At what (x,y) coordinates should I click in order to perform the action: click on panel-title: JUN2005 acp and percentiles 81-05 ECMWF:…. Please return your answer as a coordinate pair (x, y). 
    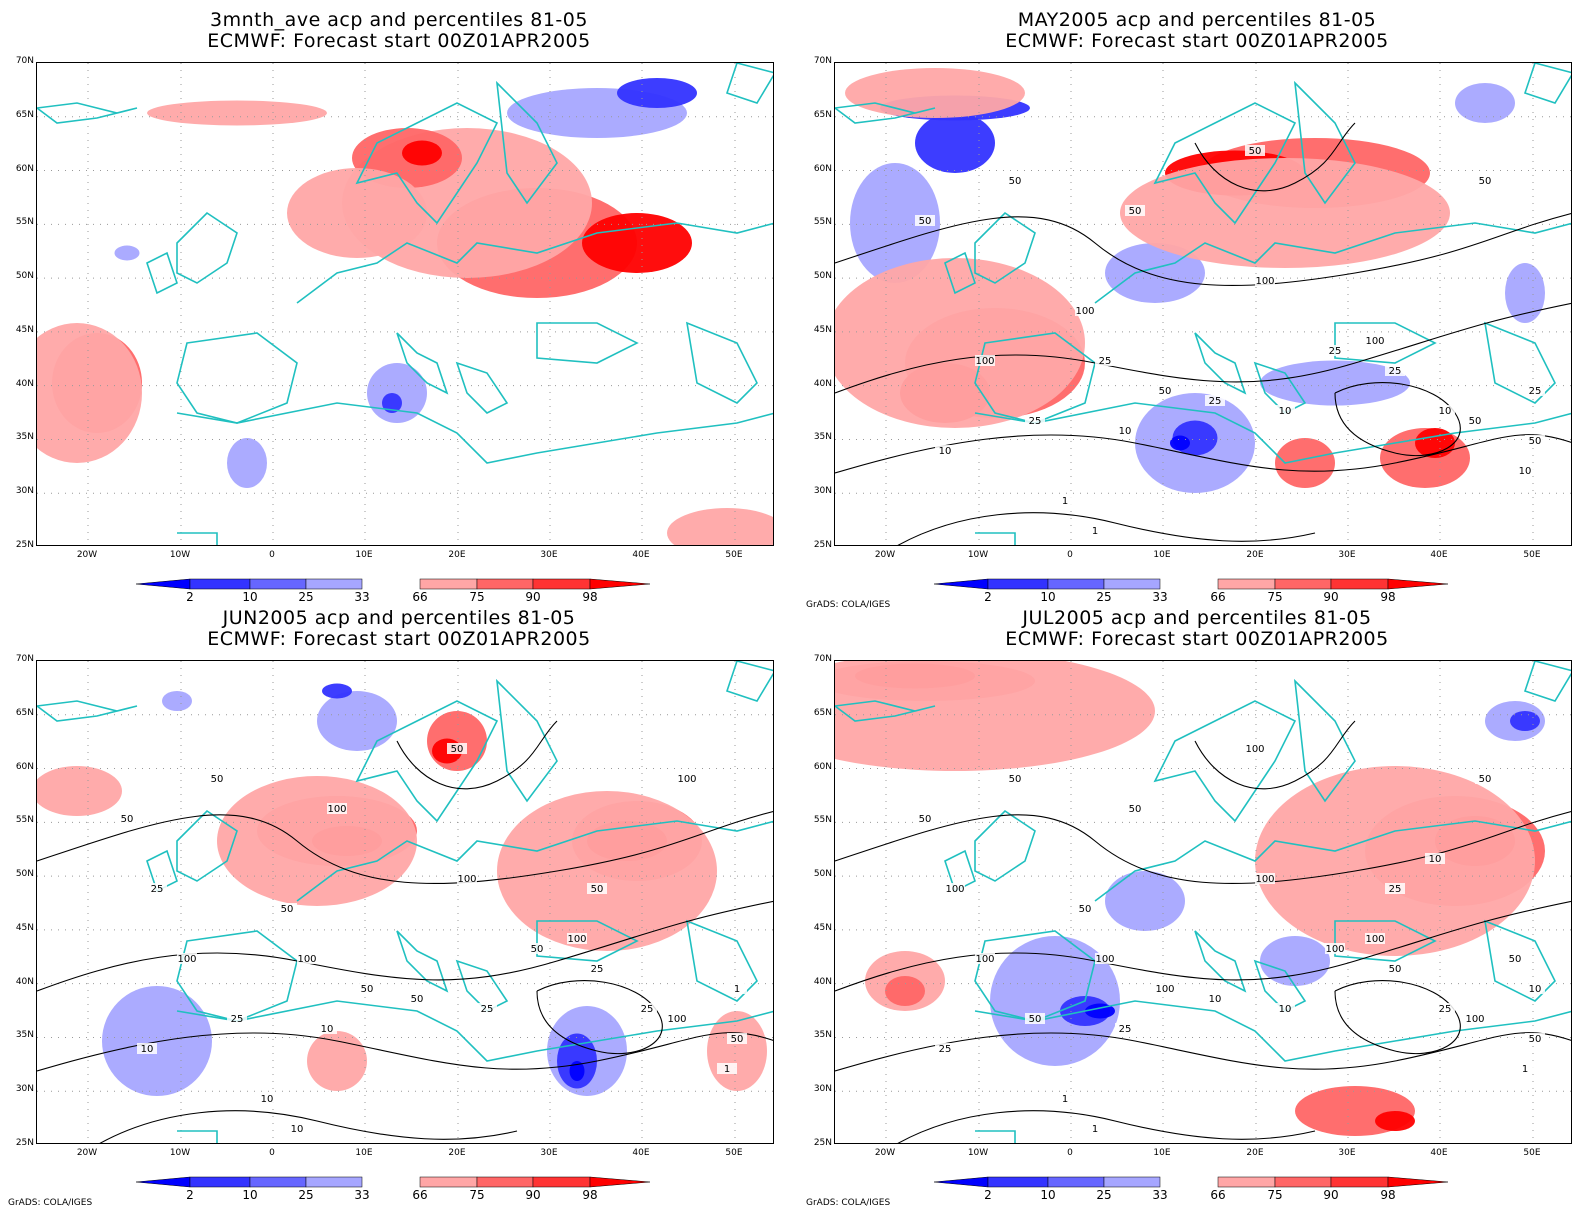
    Looking at the image, I should click on (399, 629).